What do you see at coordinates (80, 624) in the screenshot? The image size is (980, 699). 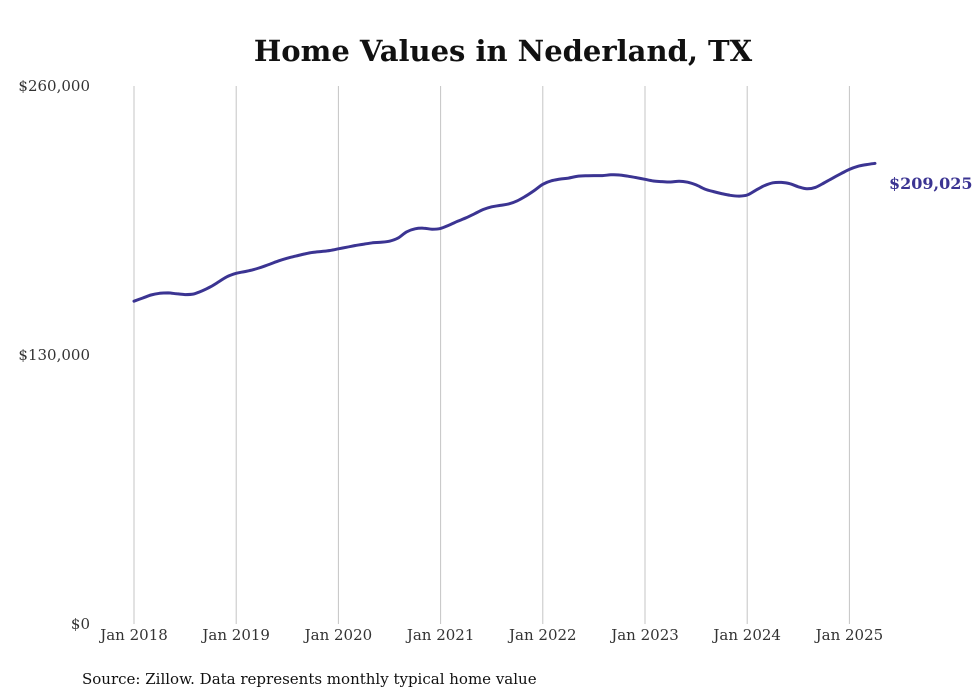 I see `y-tick-label: $0` at bounding box center [80, 624].